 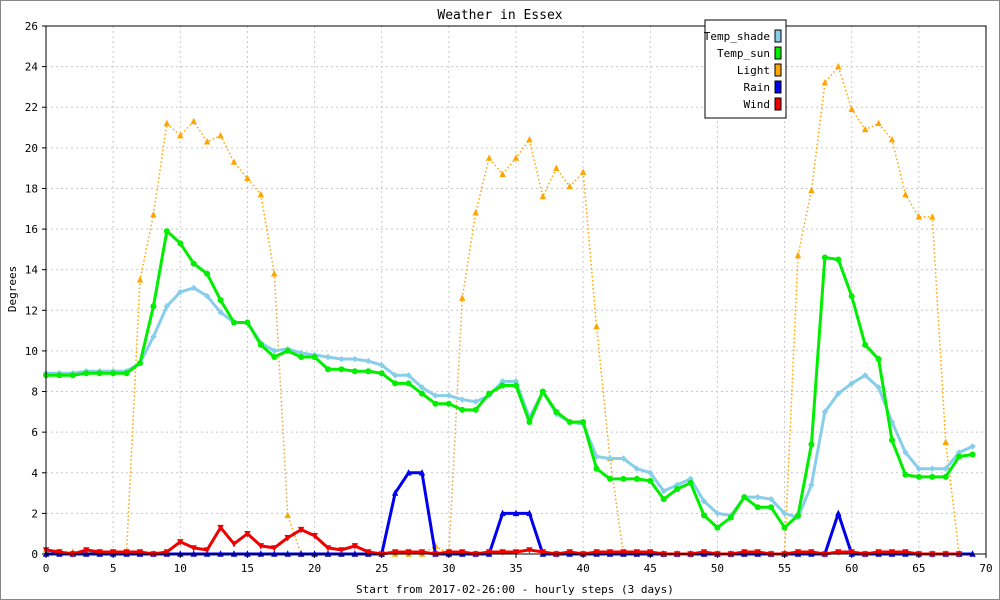 What do you see at coordinates (650, 568) in the screenshot?
I see `x-tick-label: 45` at bounding box center [650, 568].